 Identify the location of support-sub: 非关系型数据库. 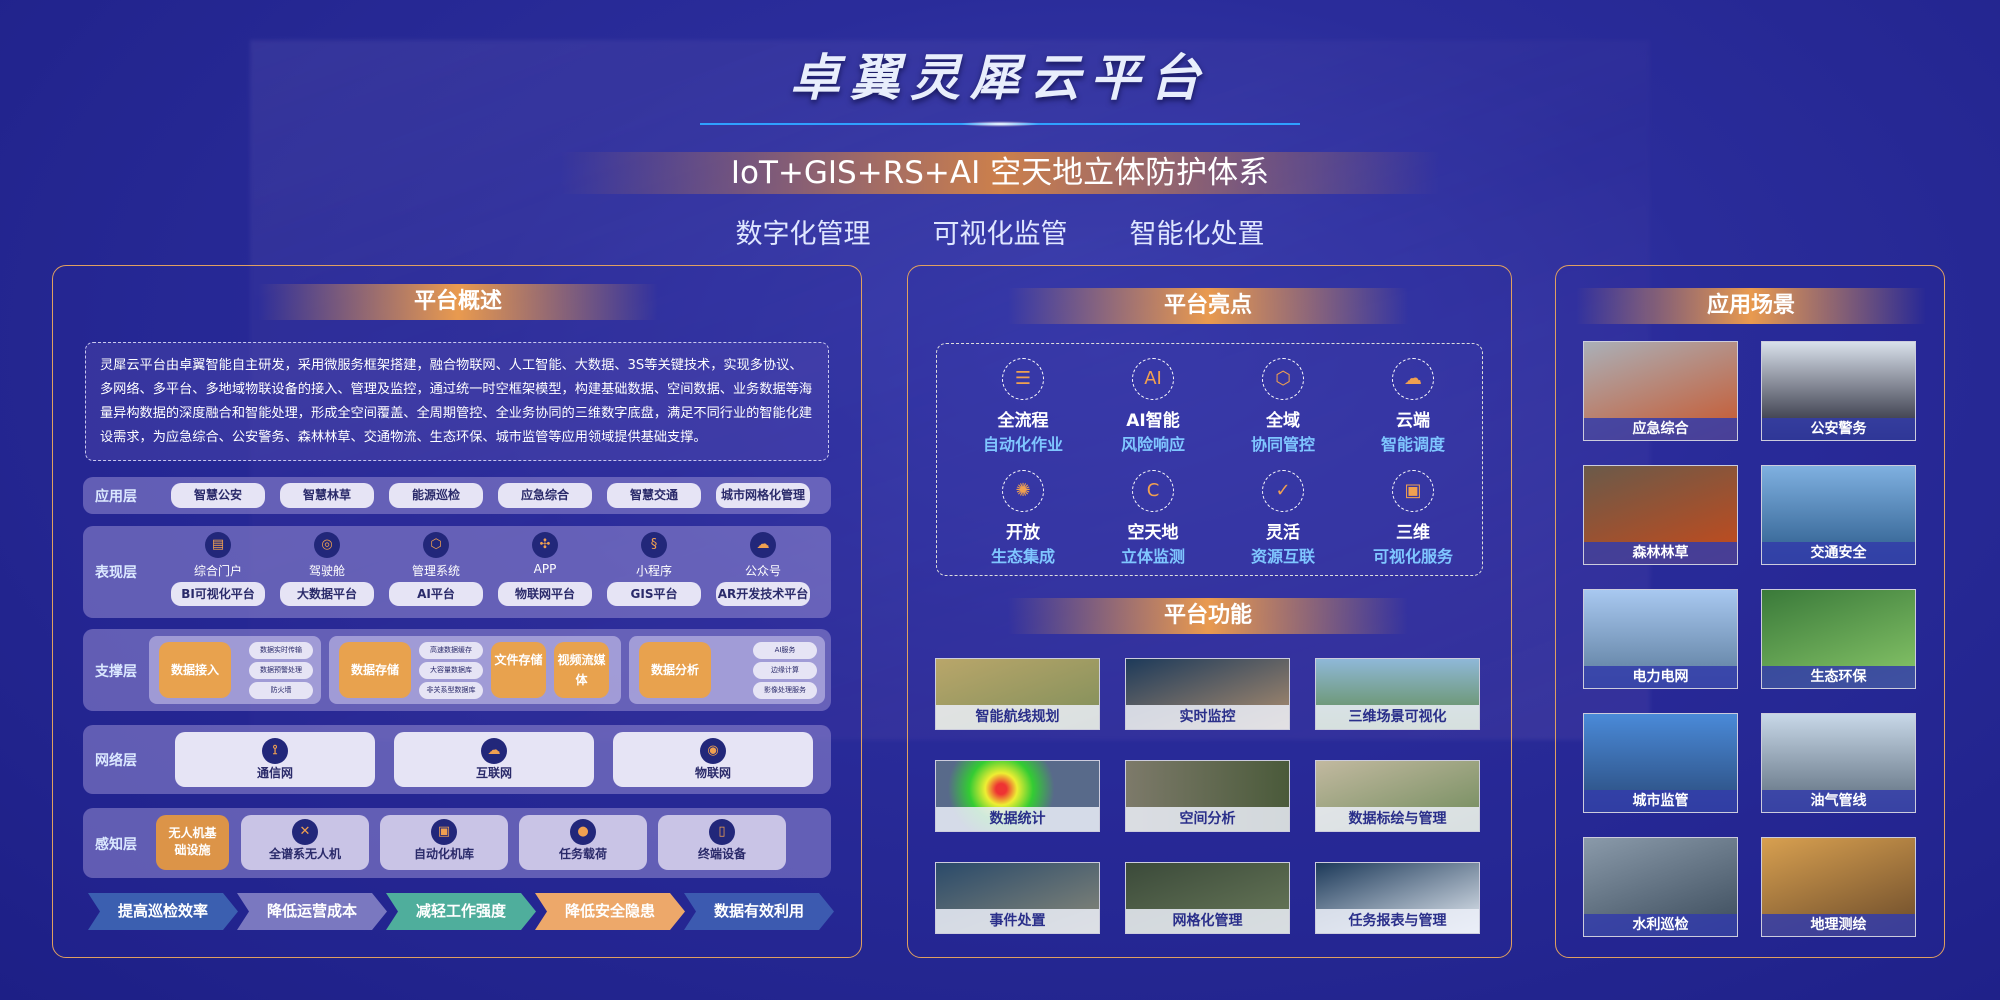
(451, 690).